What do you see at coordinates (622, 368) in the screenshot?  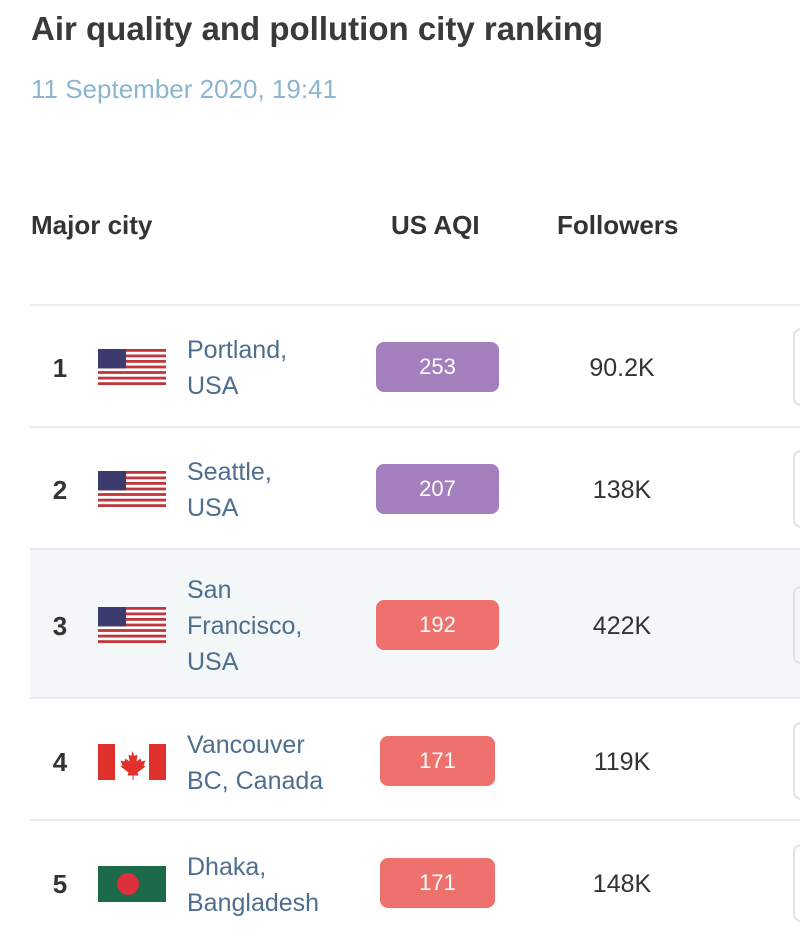 I see `followers: 90.2K` at bounding box center [622, 368].